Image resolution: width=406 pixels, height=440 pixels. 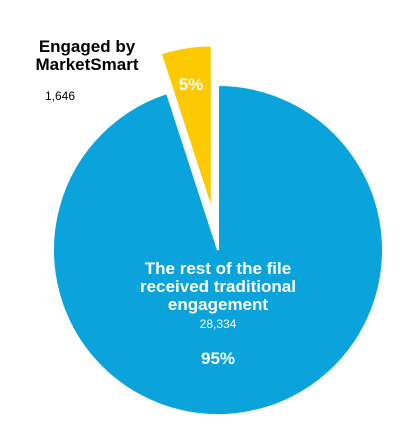 What do you see at coordinates (218, 324) in the screenshot?
I see `count-label: 28,334` at bounding box center [218, 324].